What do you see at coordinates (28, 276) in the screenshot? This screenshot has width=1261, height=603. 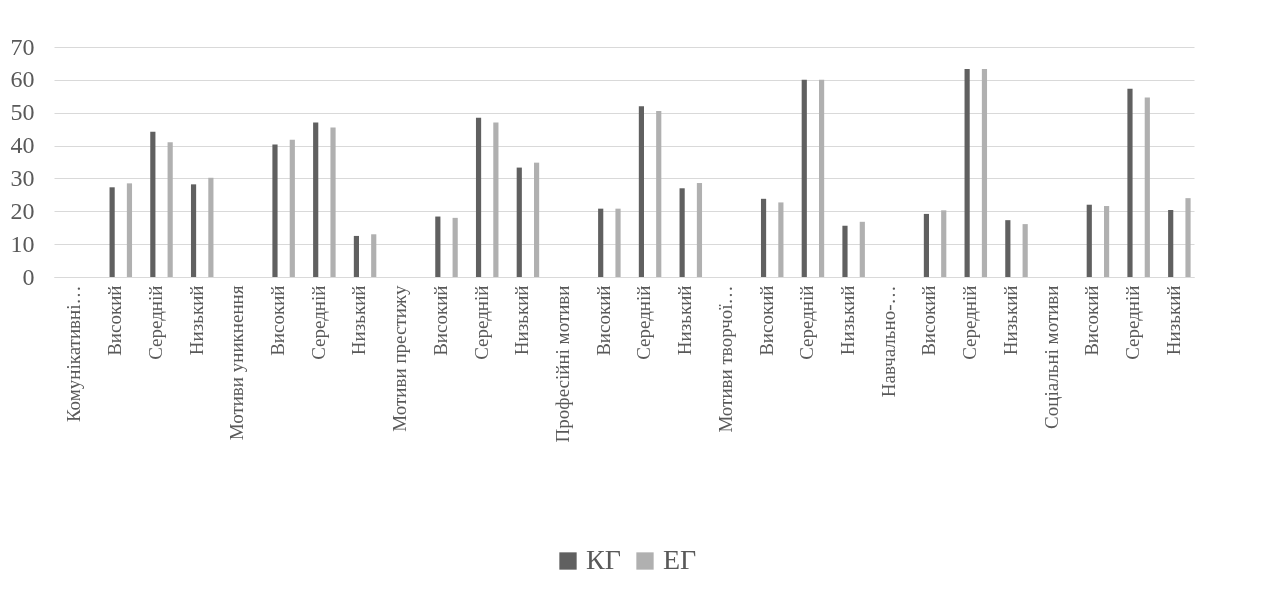 I see `y-tick-label: 0` at bounding box center [28, 276].